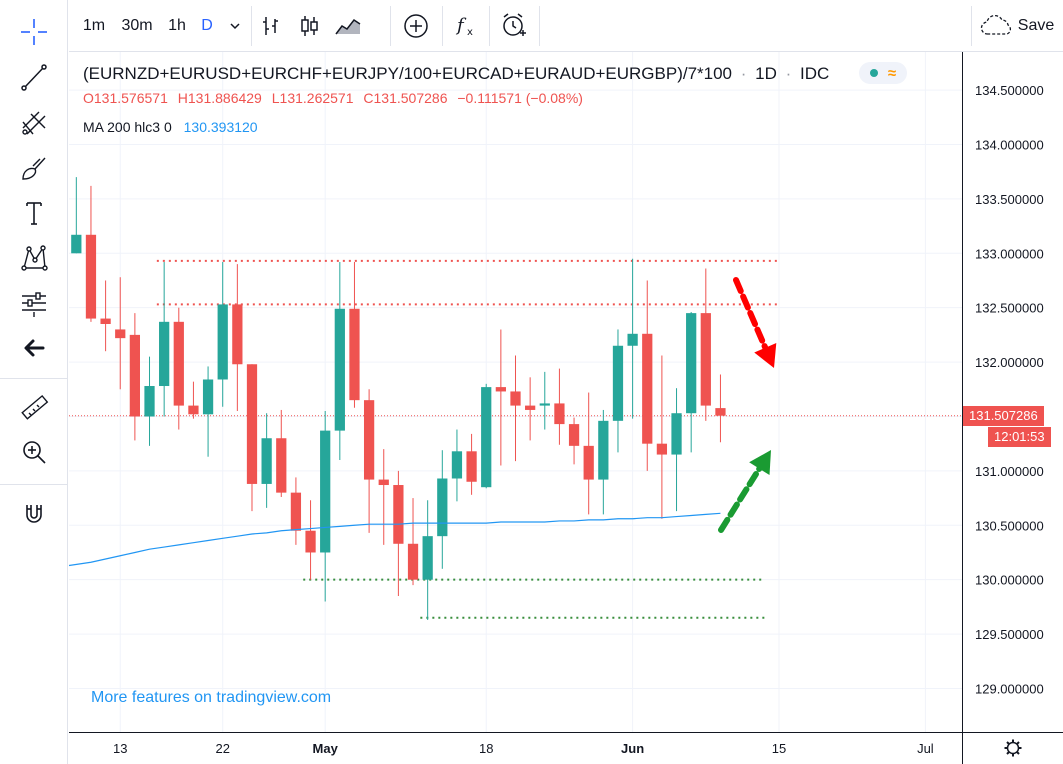  What do you see at coordinates (211, 697) in the screenshot?
I see `promo-link: More features on tradingview.com` at bounding box center [211, 697].